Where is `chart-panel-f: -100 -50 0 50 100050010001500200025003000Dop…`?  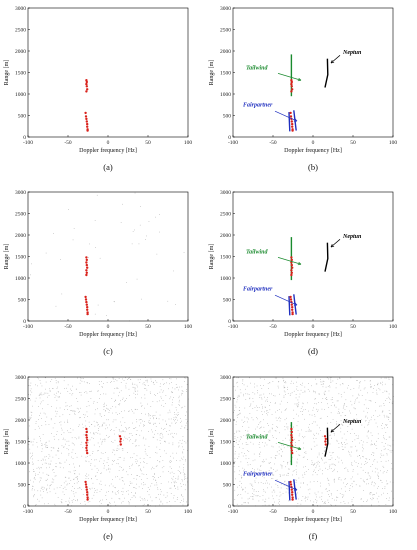 chart-panel-f: -100 -50 0 50 100050010001500200025003000Dop… is located at coordinates (303, 458).